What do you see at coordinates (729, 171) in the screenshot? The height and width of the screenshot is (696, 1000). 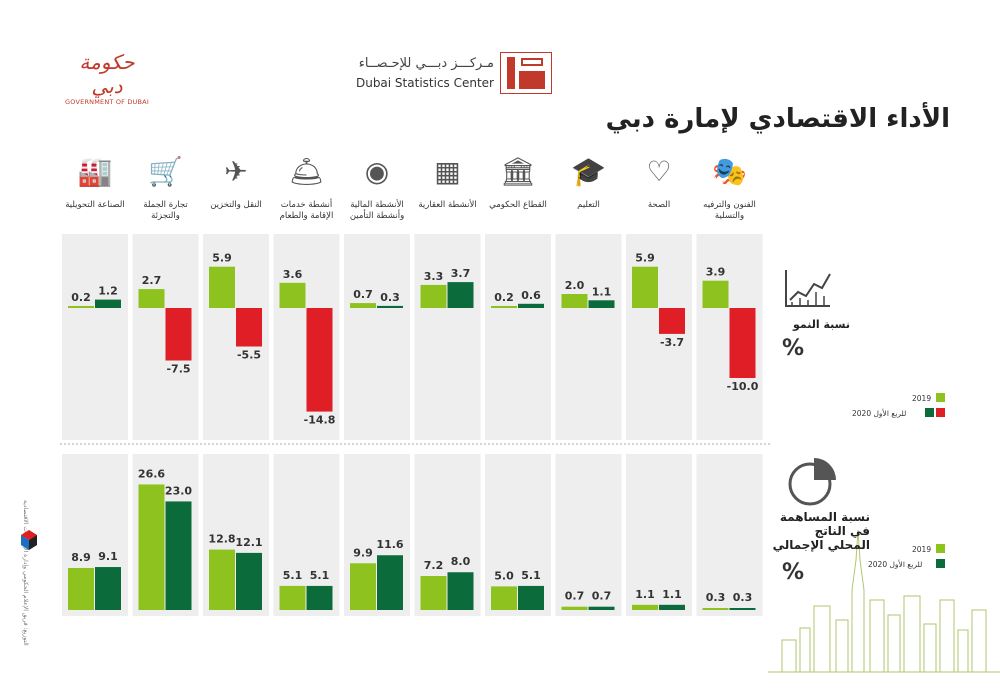 I see `theater-mask-icon: 🎭` at bounding box center [729, 171].